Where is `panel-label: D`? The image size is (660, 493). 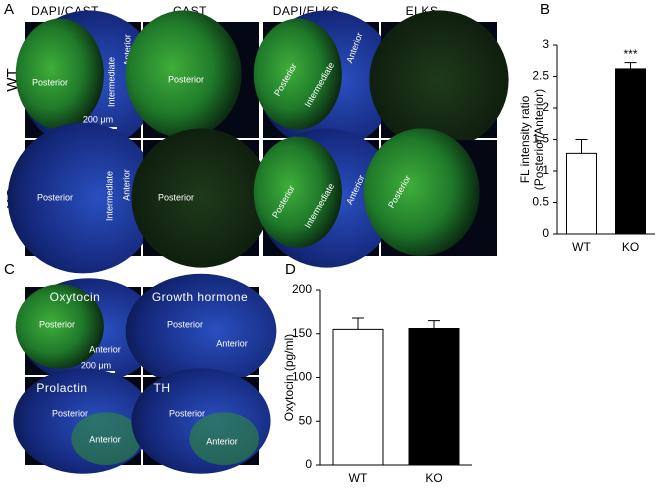
panel-label: D is located at coordinates (290, 269).